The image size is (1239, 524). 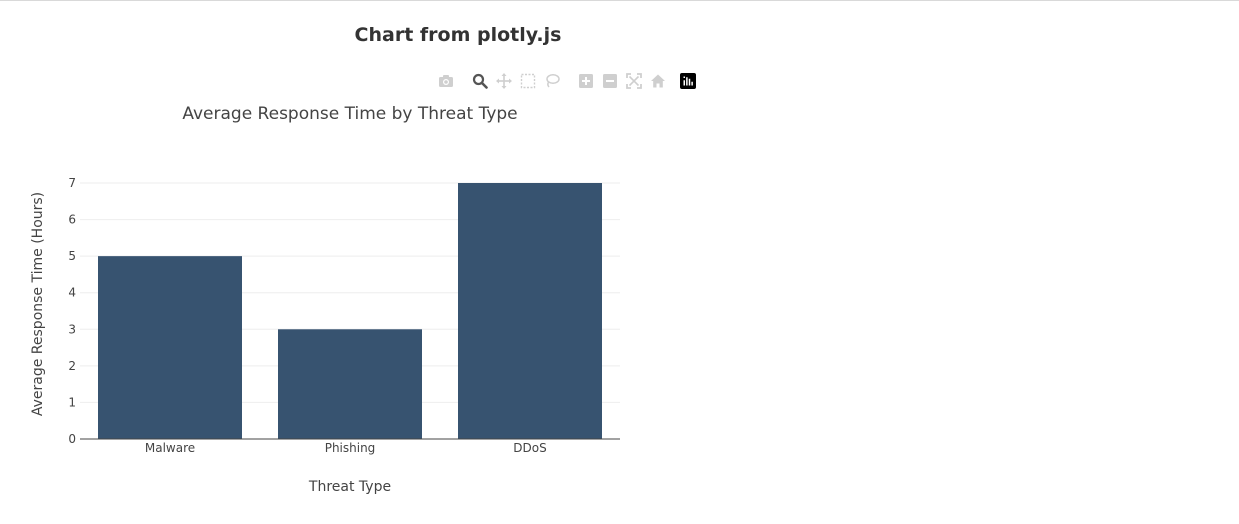 I want to click on box-select-icon, so click(x=528, y=81).